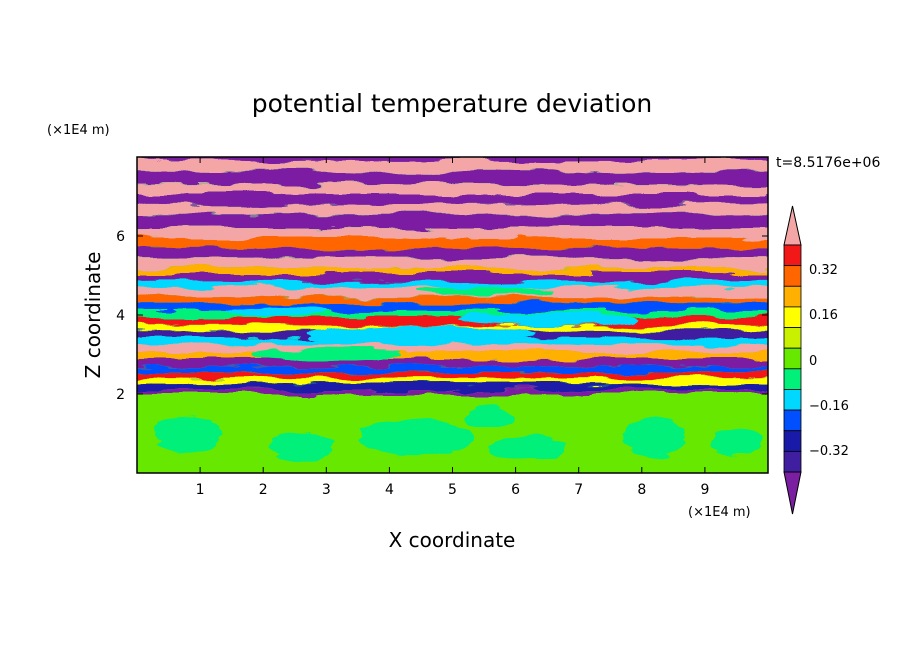 The width and height of the screenshot is (904, 654). I want to click on colorbar-label: 0, so click(813, 361).